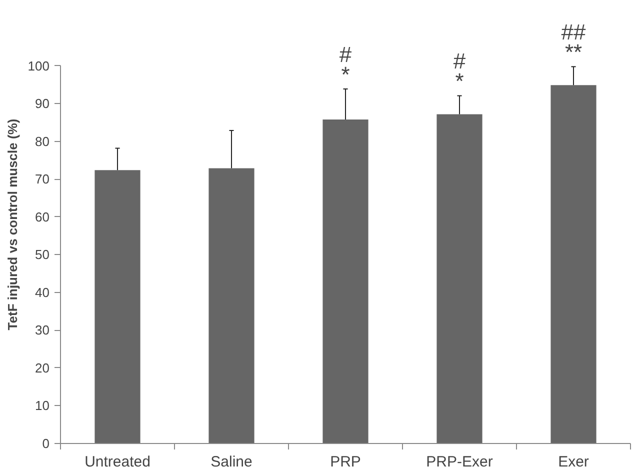 This screenshot has height=473, width=635. Describe the element at coordinates (345, 462) in the screenshot. I see `x-tick-label: PRP` at that location.